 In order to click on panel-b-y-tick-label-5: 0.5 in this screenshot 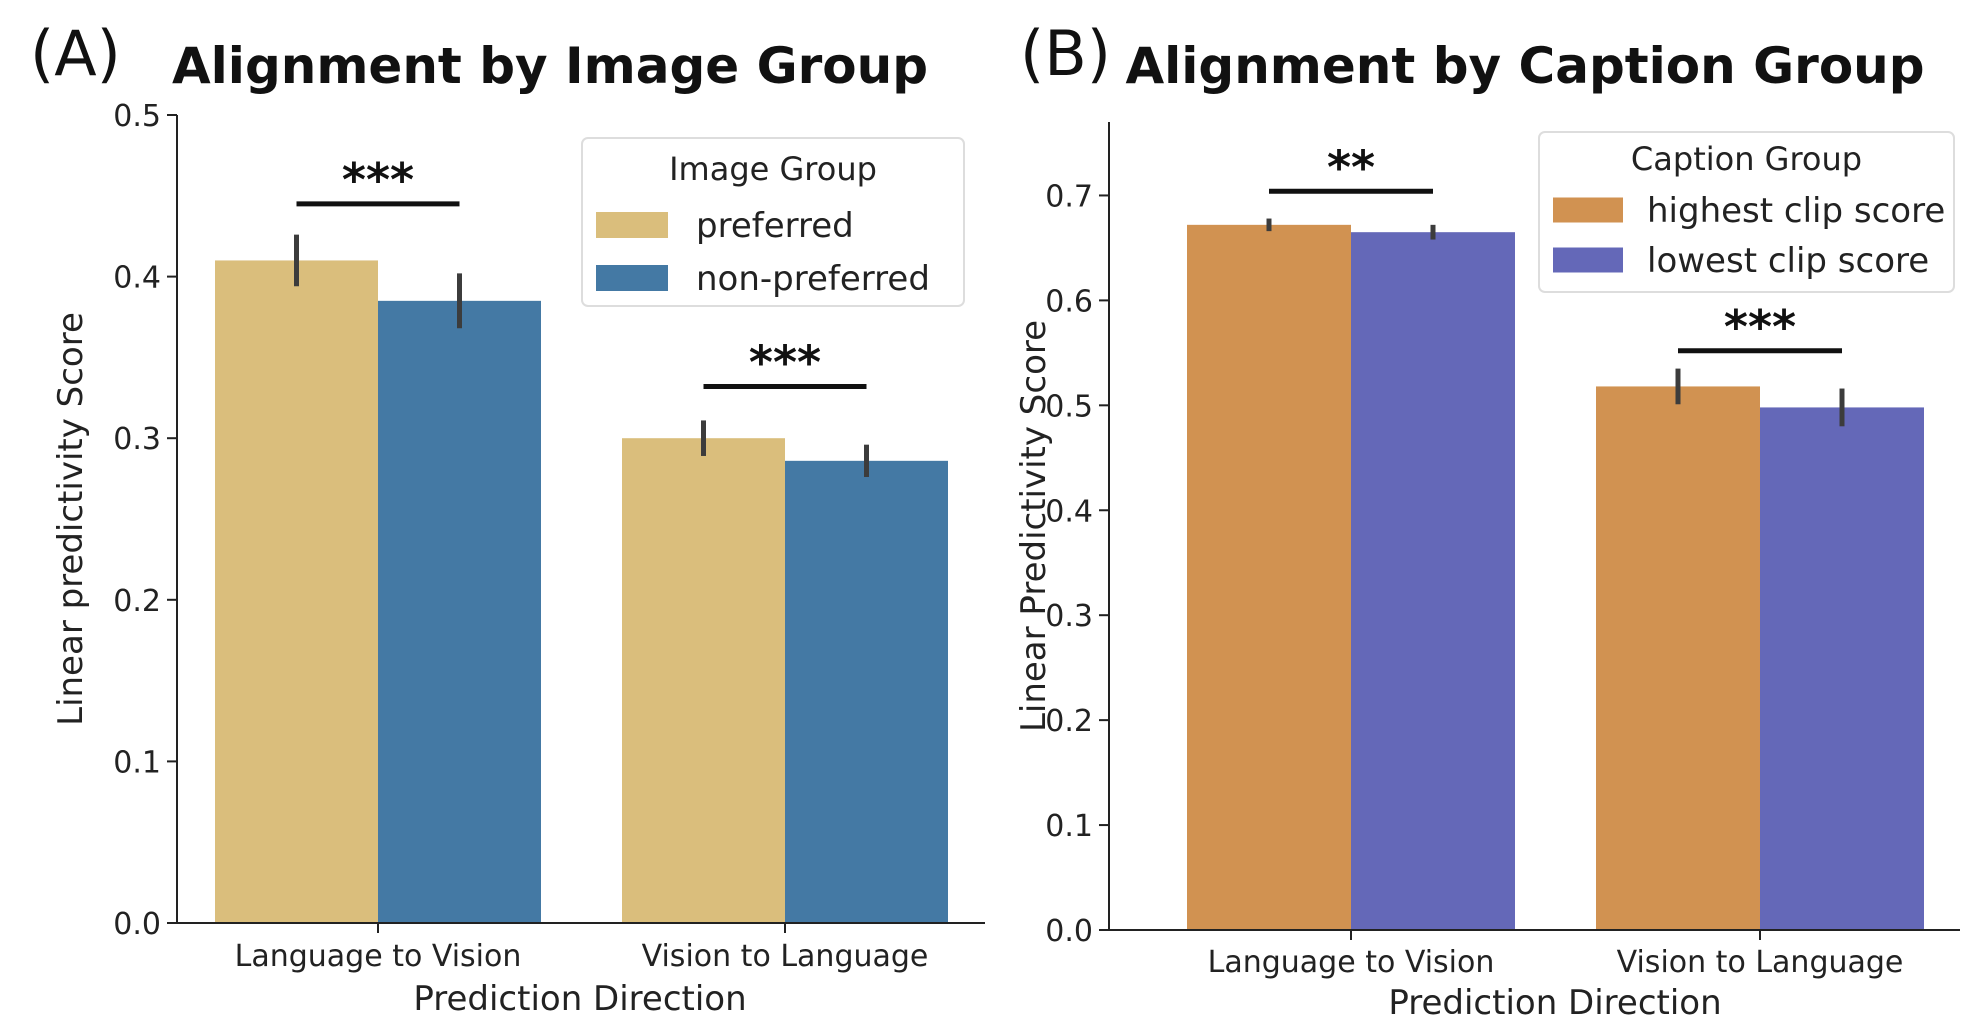, I will do `click(1069, 406)`.